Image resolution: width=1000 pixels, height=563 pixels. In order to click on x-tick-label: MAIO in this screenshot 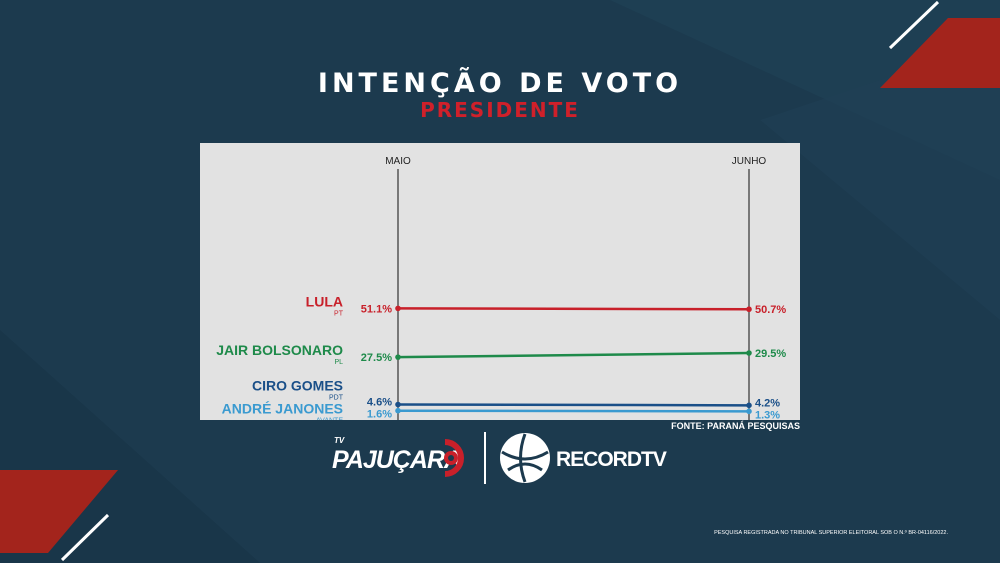, I will do `click(398, 161)`.